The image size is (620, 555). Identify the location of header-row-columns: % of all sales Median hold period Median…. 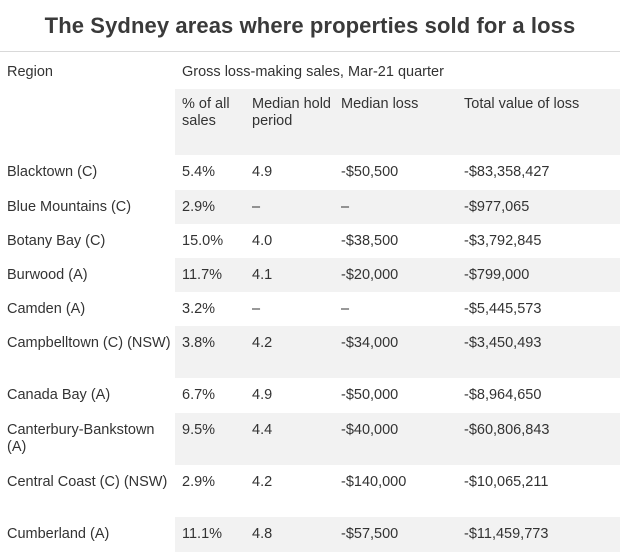
(310, 122).